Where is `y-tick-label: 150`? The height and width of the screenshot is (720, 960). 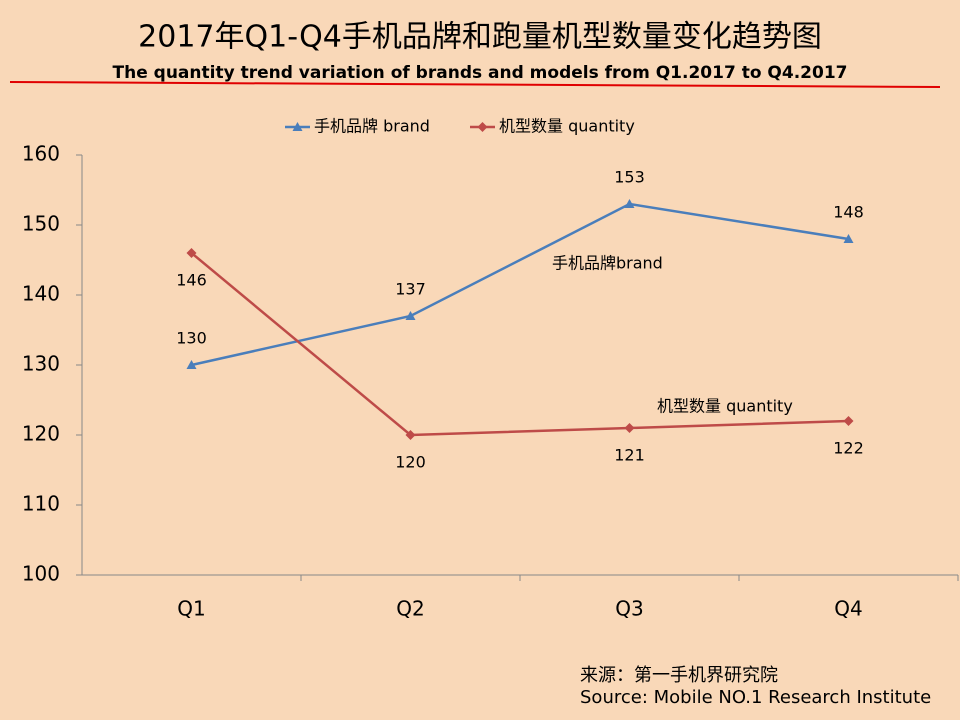
y-tick-label: 150 is located at coordinates (41, 224).